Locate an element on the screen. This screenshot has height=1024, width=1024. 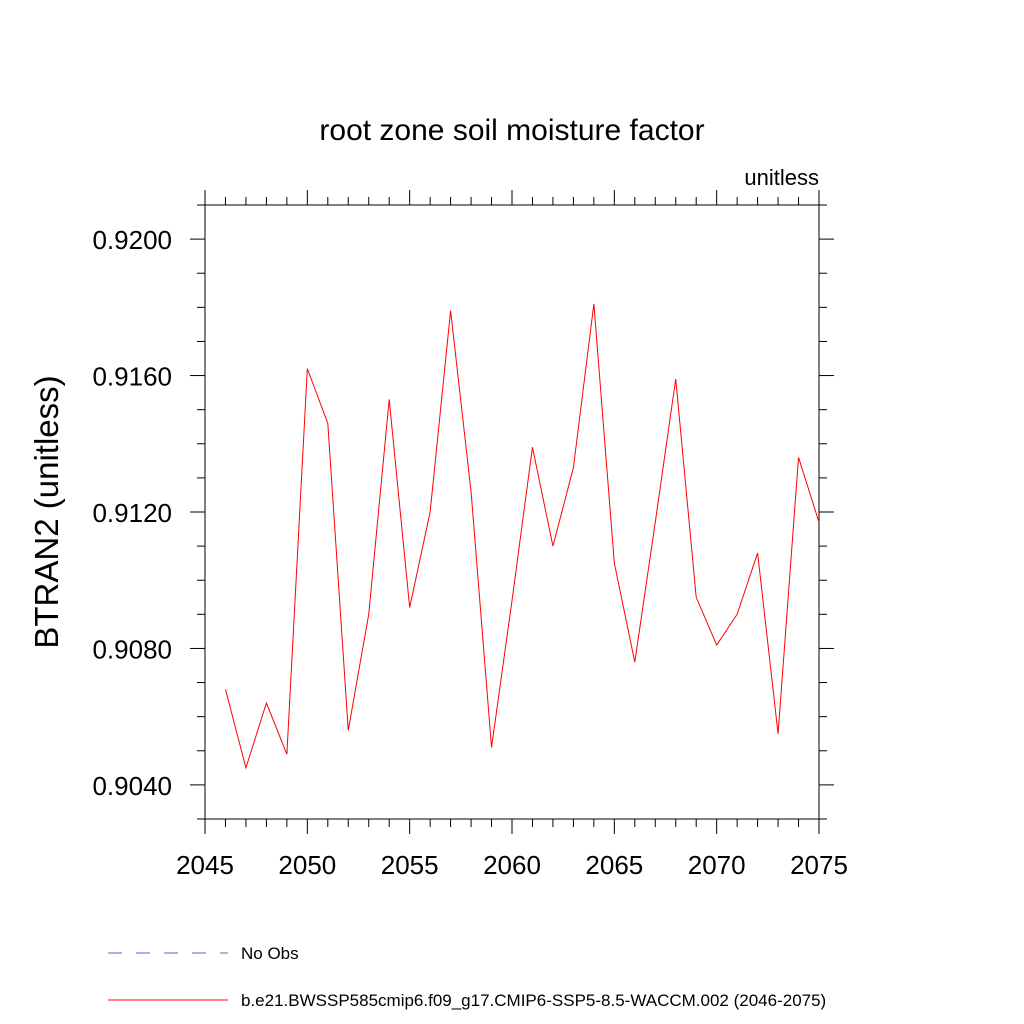
y-axis-label: BTRAN2 (unitless) is located at coordinates (46, 511).